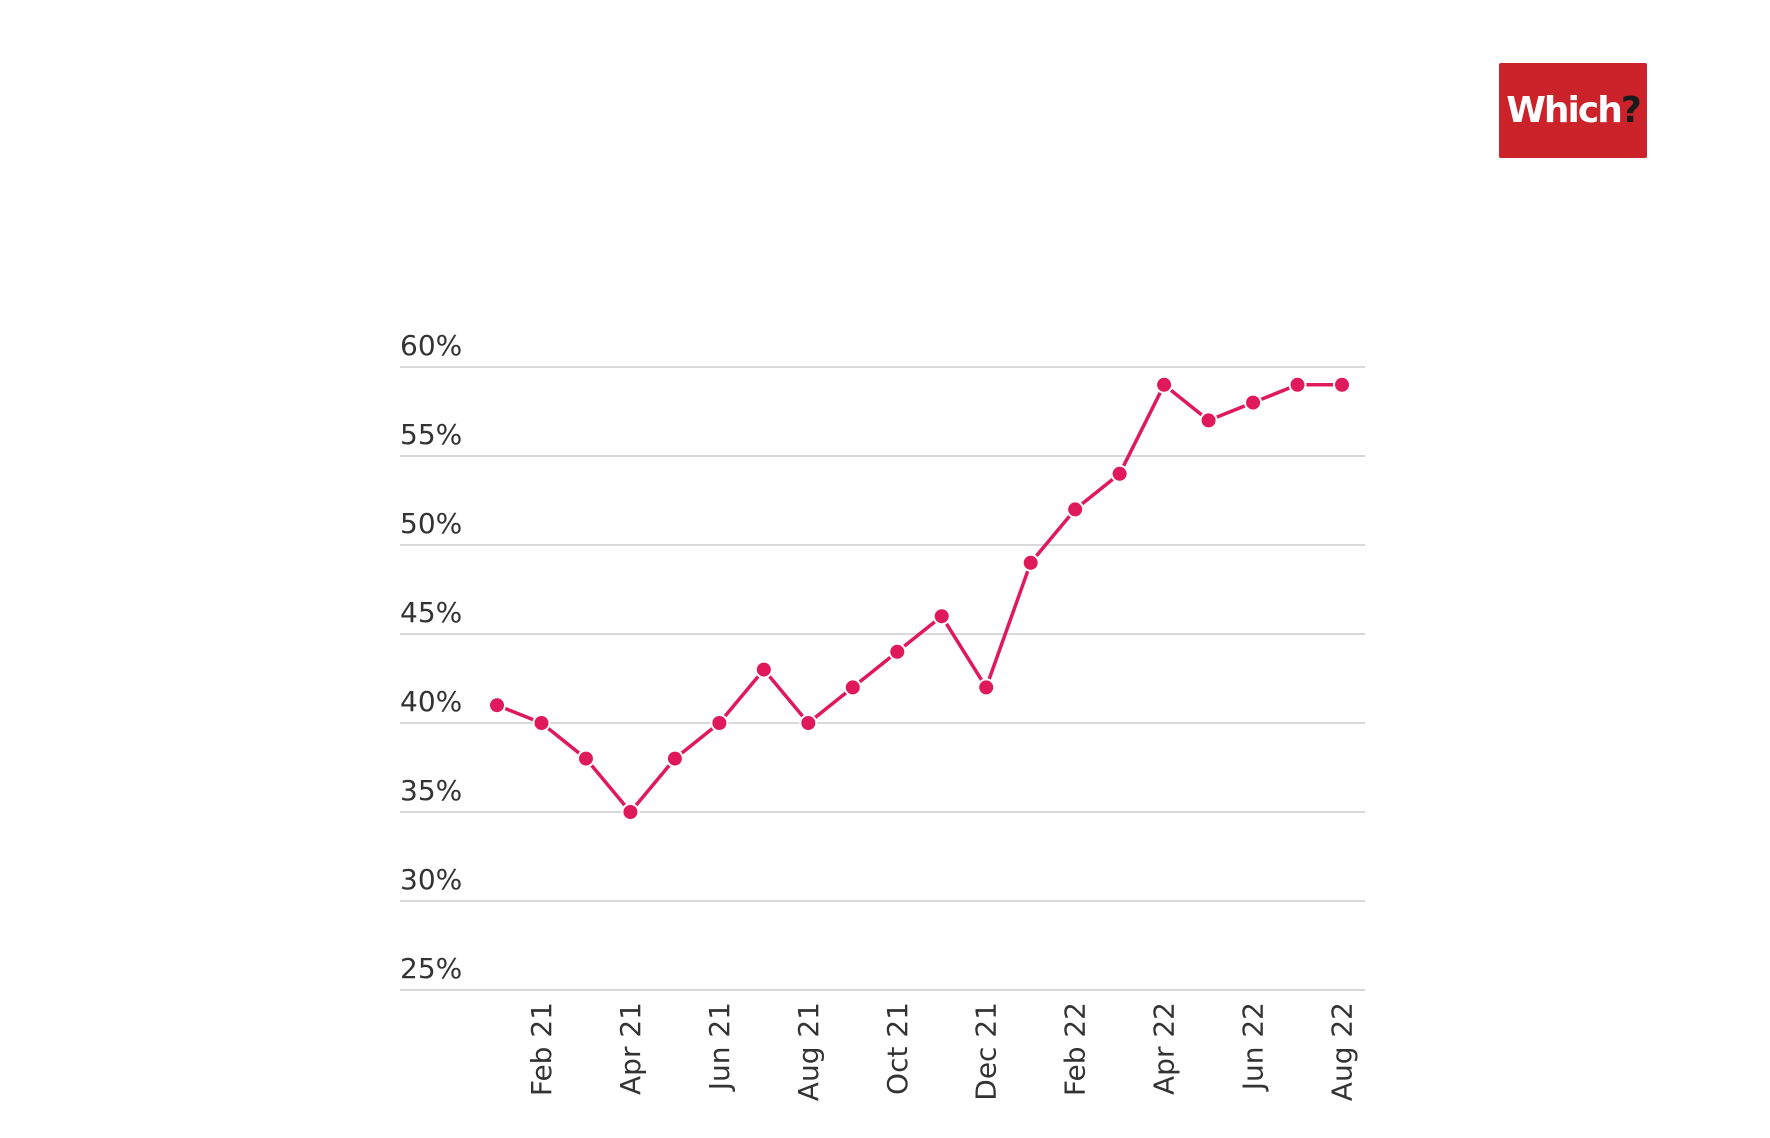 This screenshot has width=1770, height=1138. Describe the element at coordinates (431, 968) in the screenshot. I see `y-tick-label: 25%` at that location.